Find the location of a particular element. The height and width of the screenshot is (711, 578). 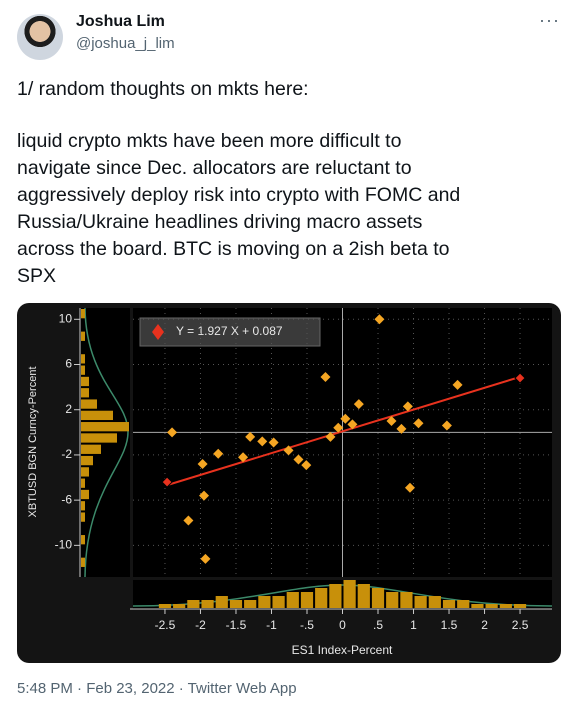

y-tick-label: 6 is located at coordinates (68, 364).